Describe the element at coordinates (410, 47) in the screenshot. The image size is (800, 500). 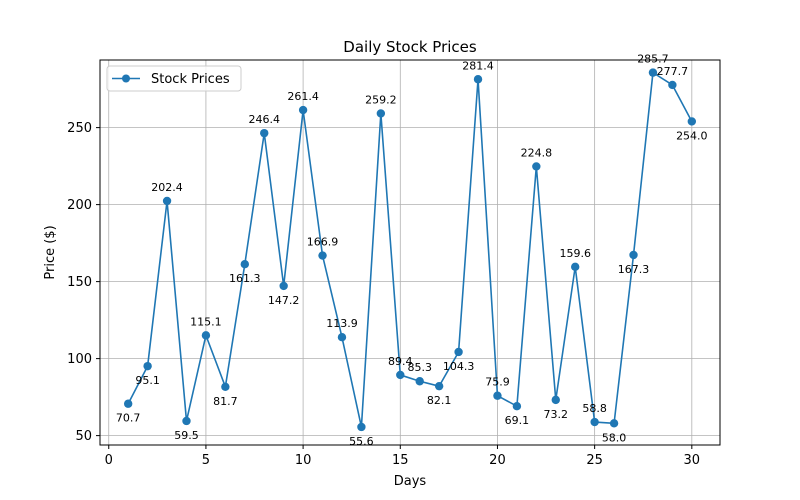
I see `chart-title: Daily Stock Prices` at that location.